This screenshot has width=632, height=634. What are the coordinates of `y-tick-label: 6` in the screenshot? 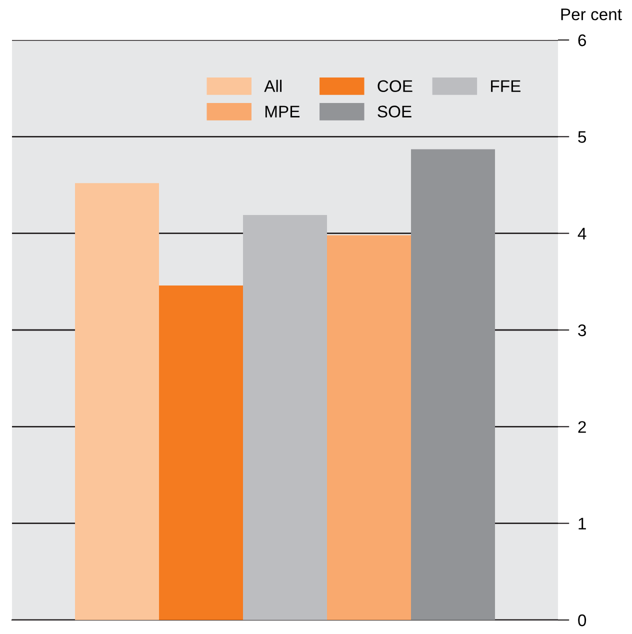 It's located at (582, 40).